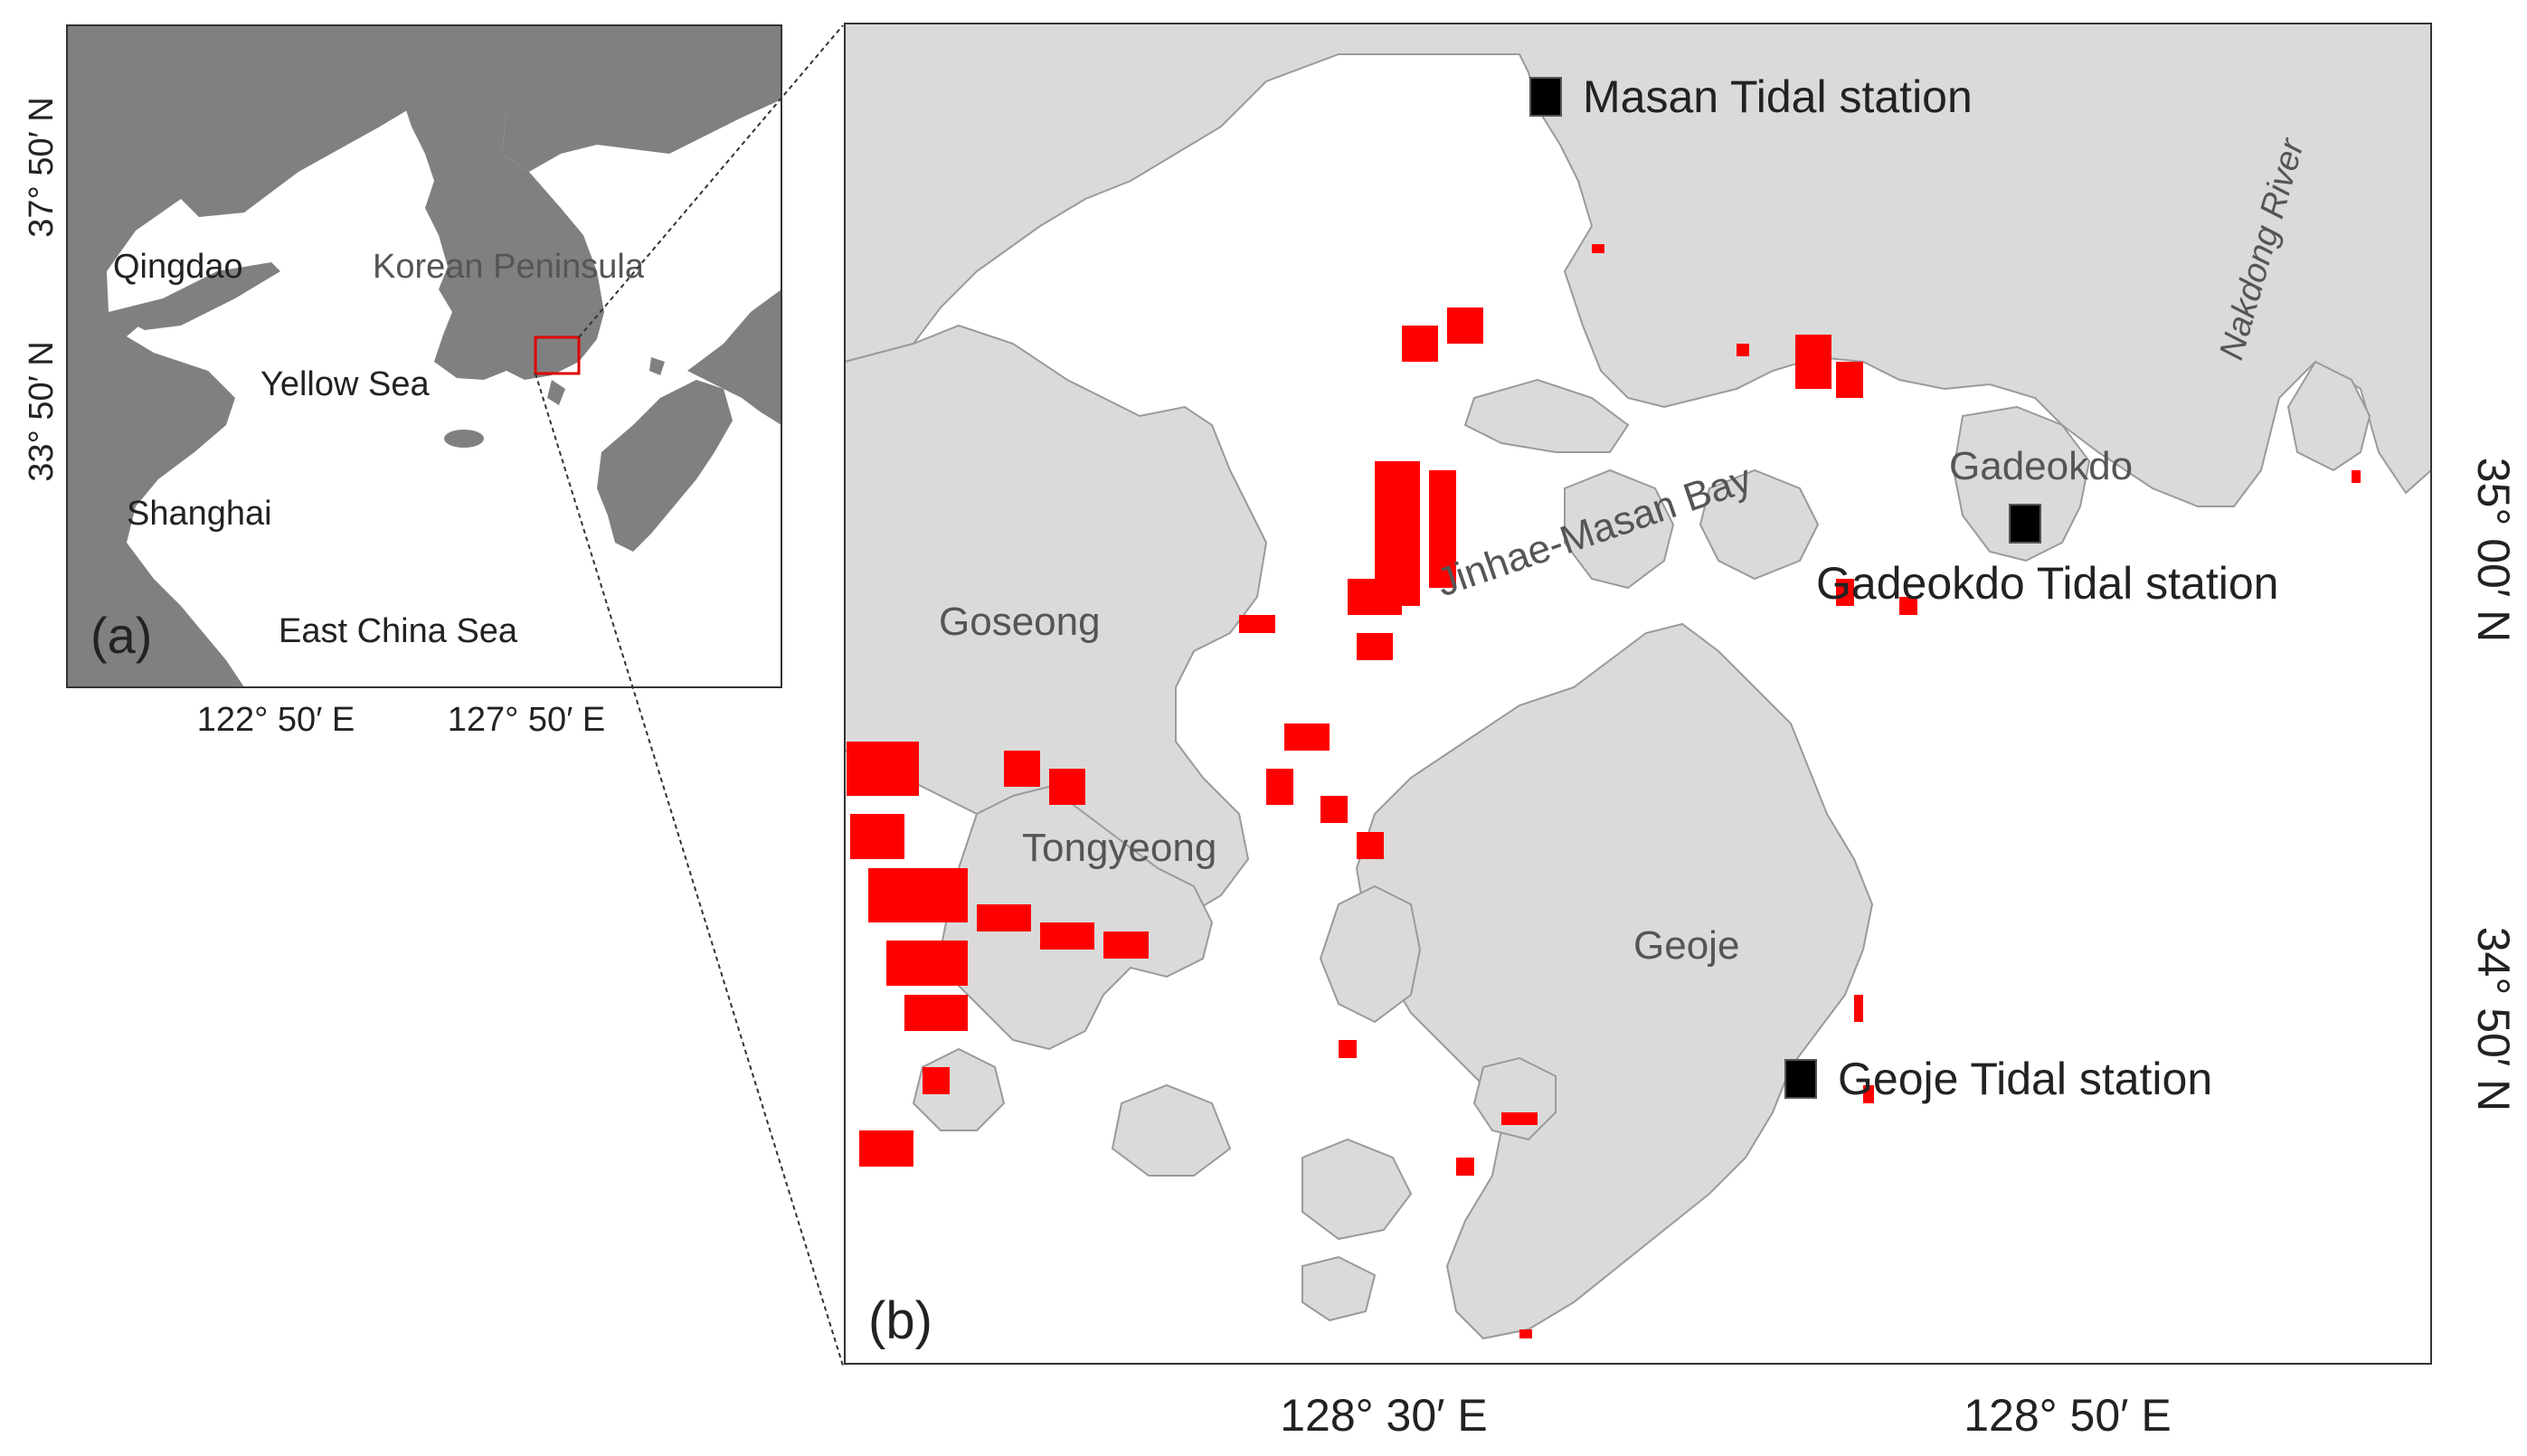  What do you see at coordinates (399, 631) in the screenshot?
I see `label-east-china-sea: East China Sea` at bounding box center [399, 631].